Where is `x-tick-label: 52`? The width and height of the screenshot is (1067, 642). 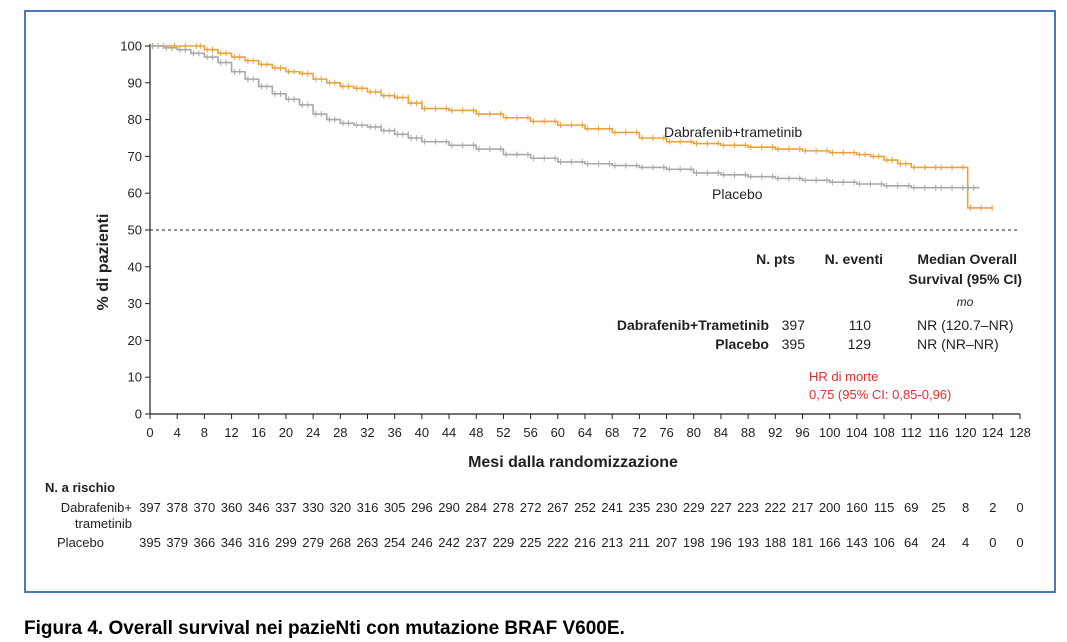 x-tick-label: 52 is located at coordinates (503, 432).